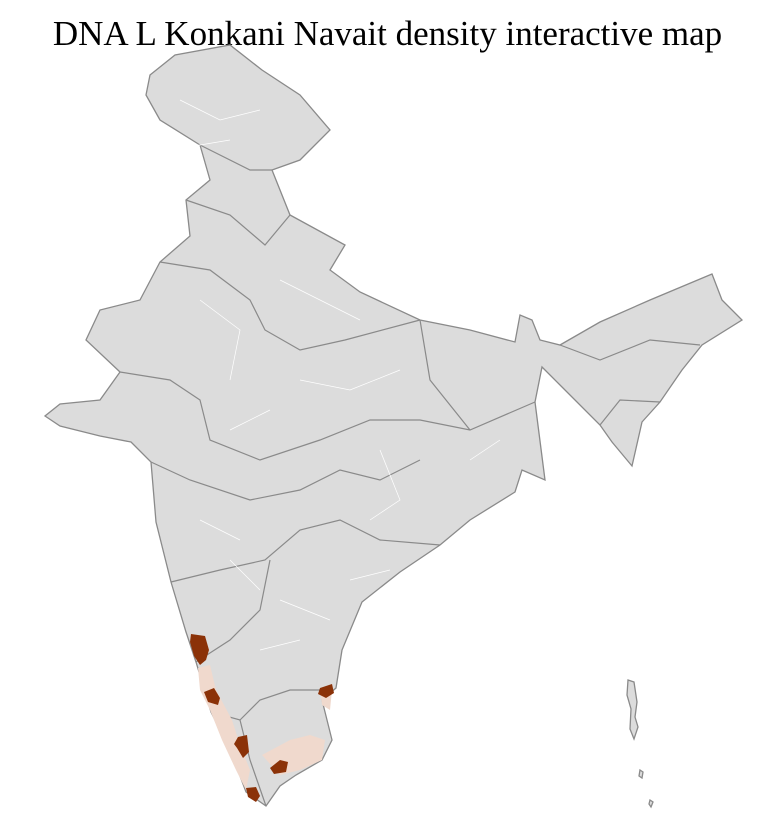  I want to click on andaman-islands, so click(640, 744).